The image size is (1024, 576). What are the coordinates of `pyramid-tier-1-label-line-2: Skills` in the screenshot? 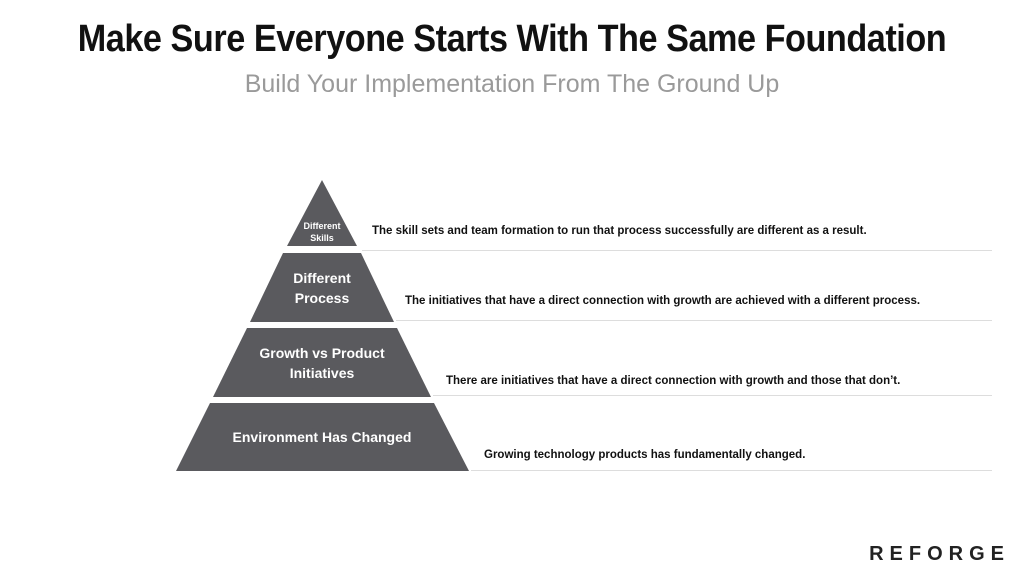 It's located at (322, 238).